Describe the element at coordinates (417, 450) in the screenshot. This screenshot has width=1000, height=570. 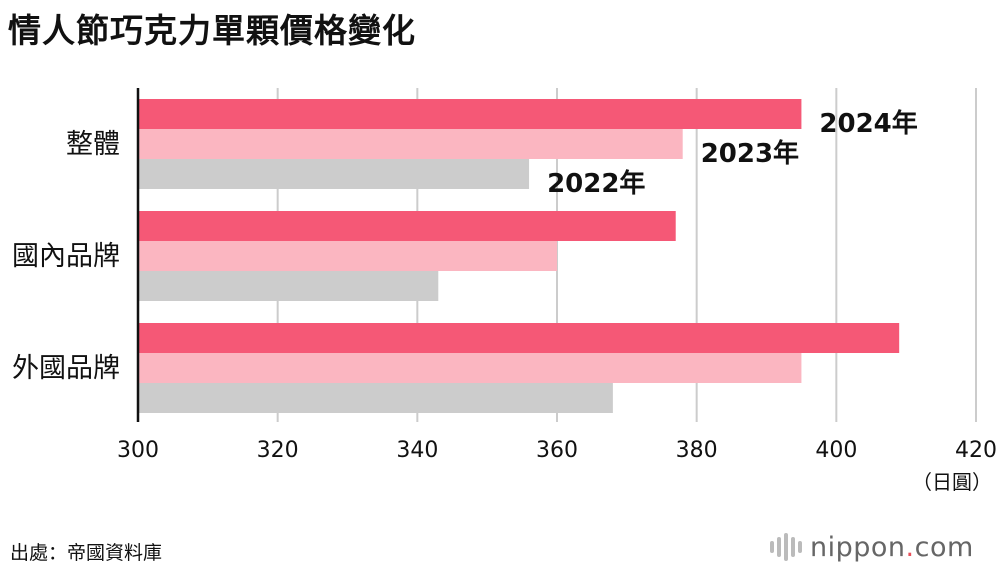
I see `x-tick-label: 340` at that location.